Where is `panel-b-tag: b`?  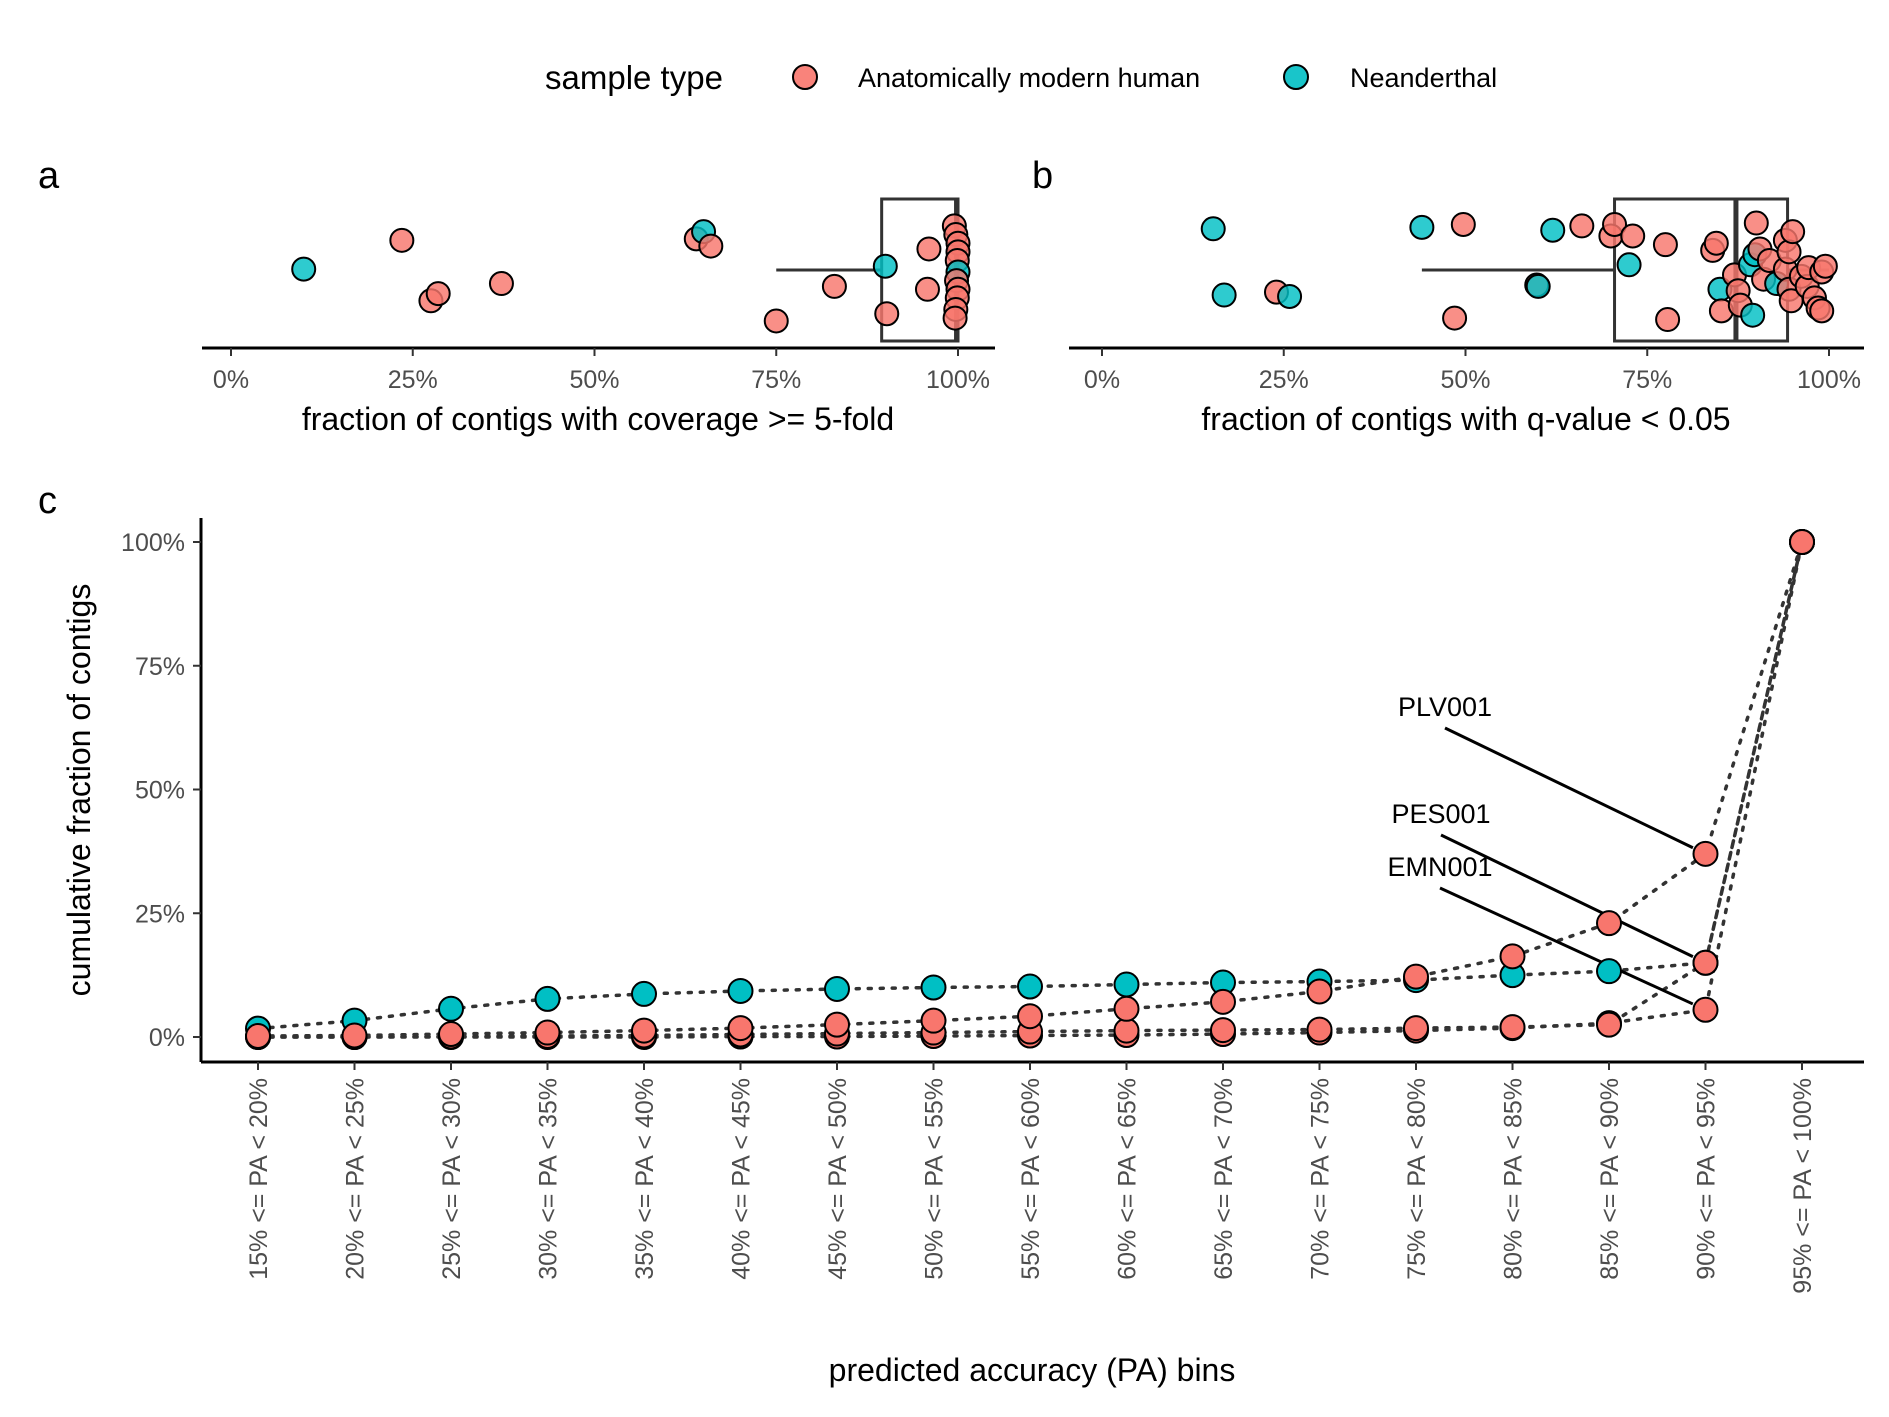 panel-b-tag: b is located at coordinates (1042, 176).